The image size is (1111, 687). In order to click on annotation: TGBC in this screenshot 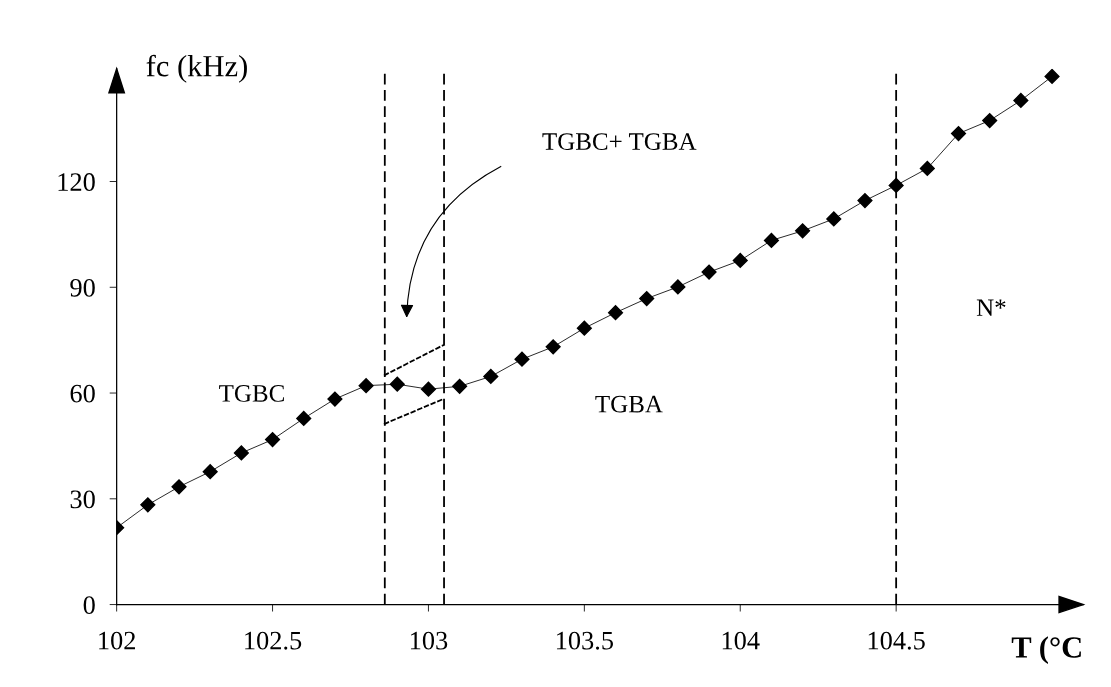, I will do `click(251, 393)`.